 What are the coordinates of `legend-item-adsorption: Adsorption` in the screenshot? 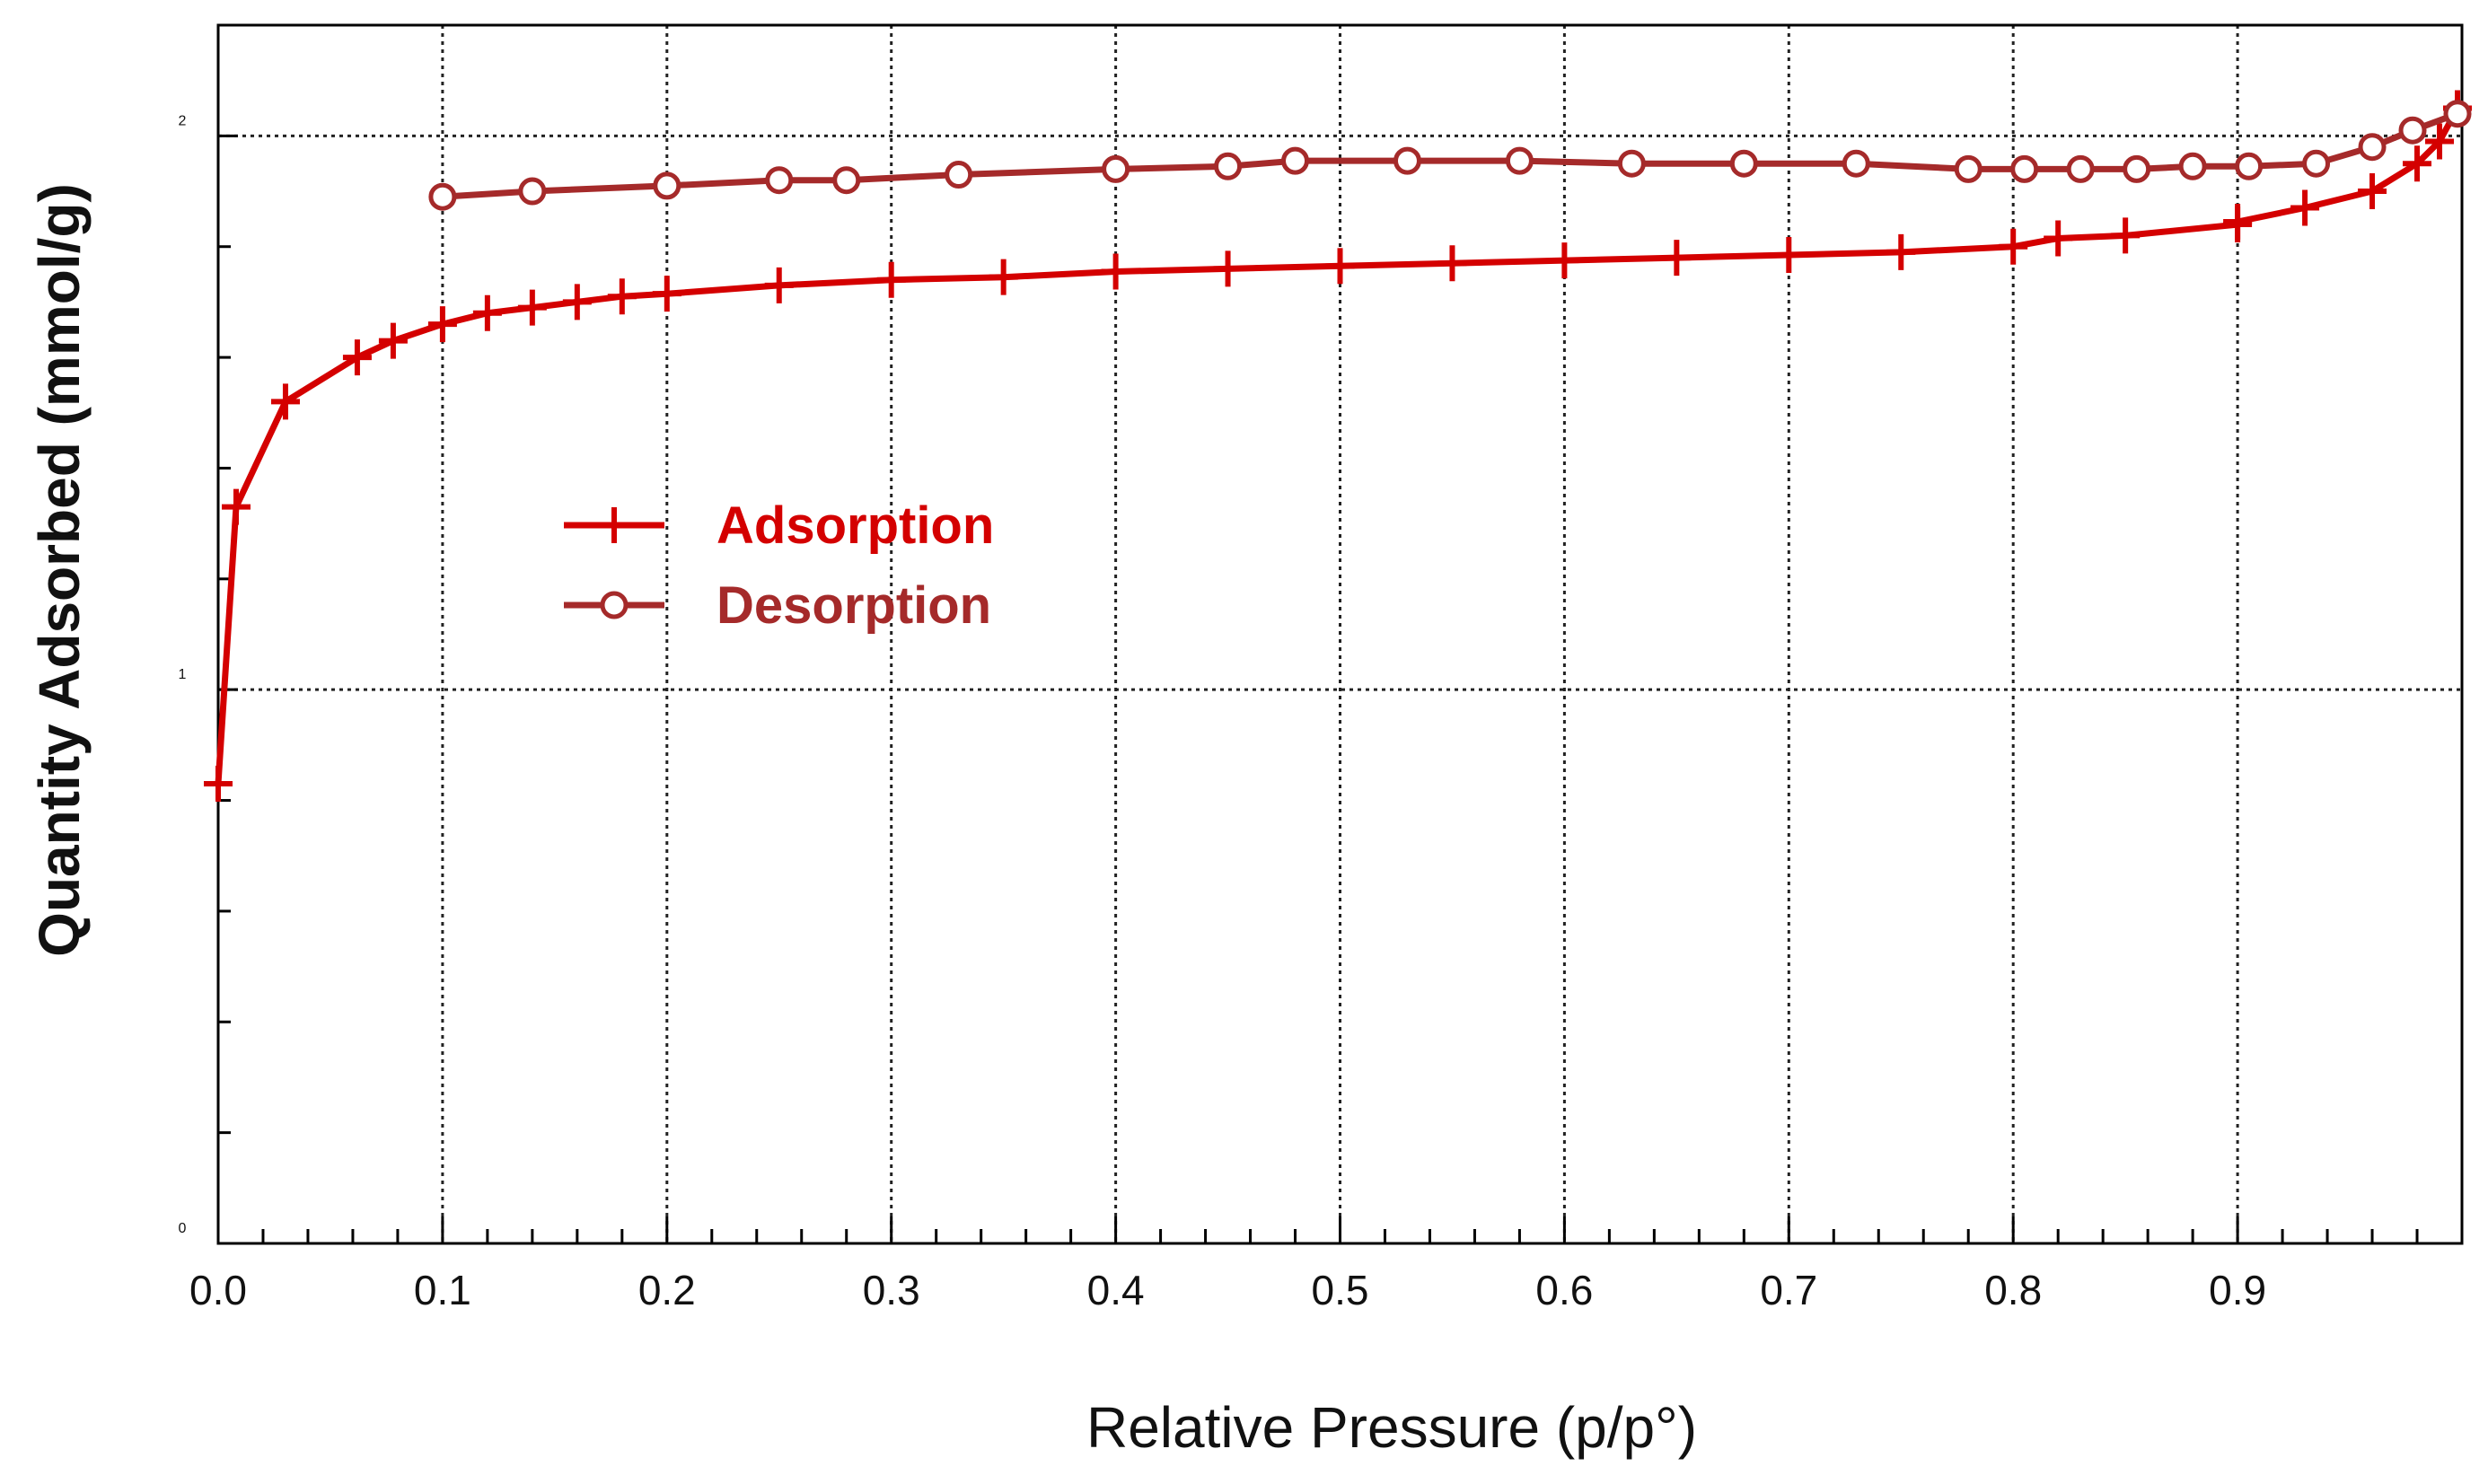 It's located at (779, 525).